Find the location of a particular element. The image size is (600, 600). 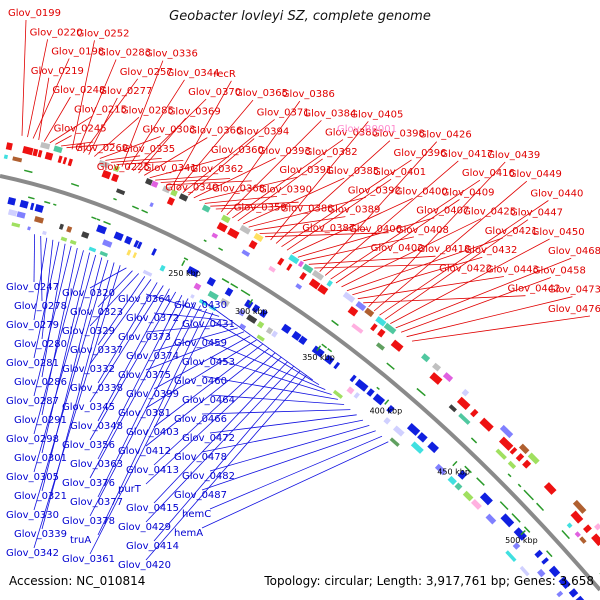

reverse-gene-label: Glov_0375 is located at coordinates (144, 375).